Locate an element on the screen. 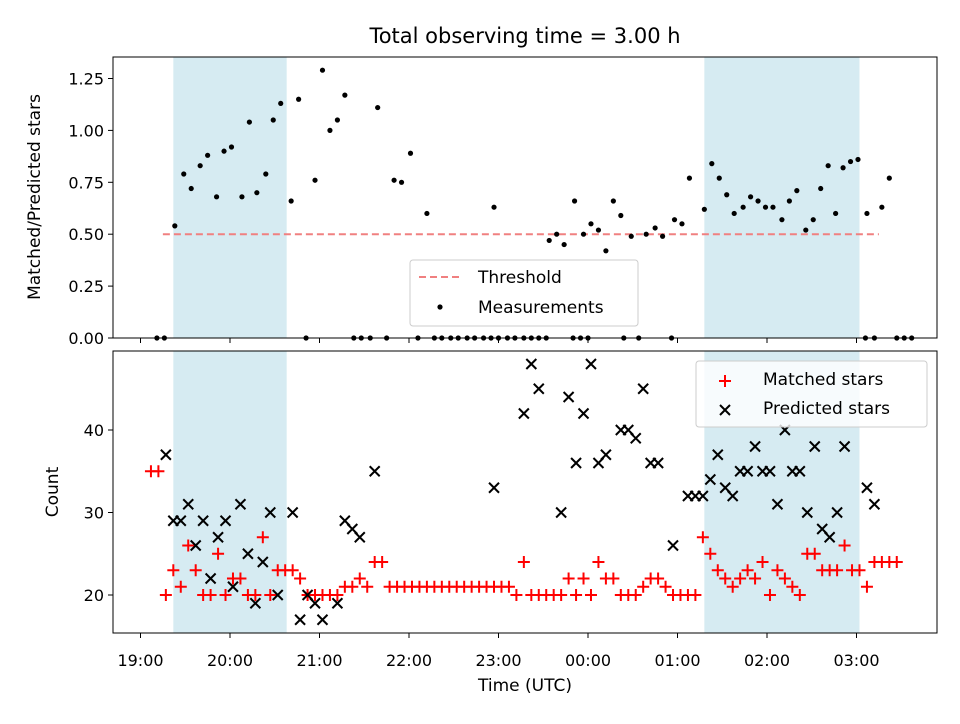 The width and height of the screenshot is (960, 724). matched-stars-points is located at coordinates (523, 533).